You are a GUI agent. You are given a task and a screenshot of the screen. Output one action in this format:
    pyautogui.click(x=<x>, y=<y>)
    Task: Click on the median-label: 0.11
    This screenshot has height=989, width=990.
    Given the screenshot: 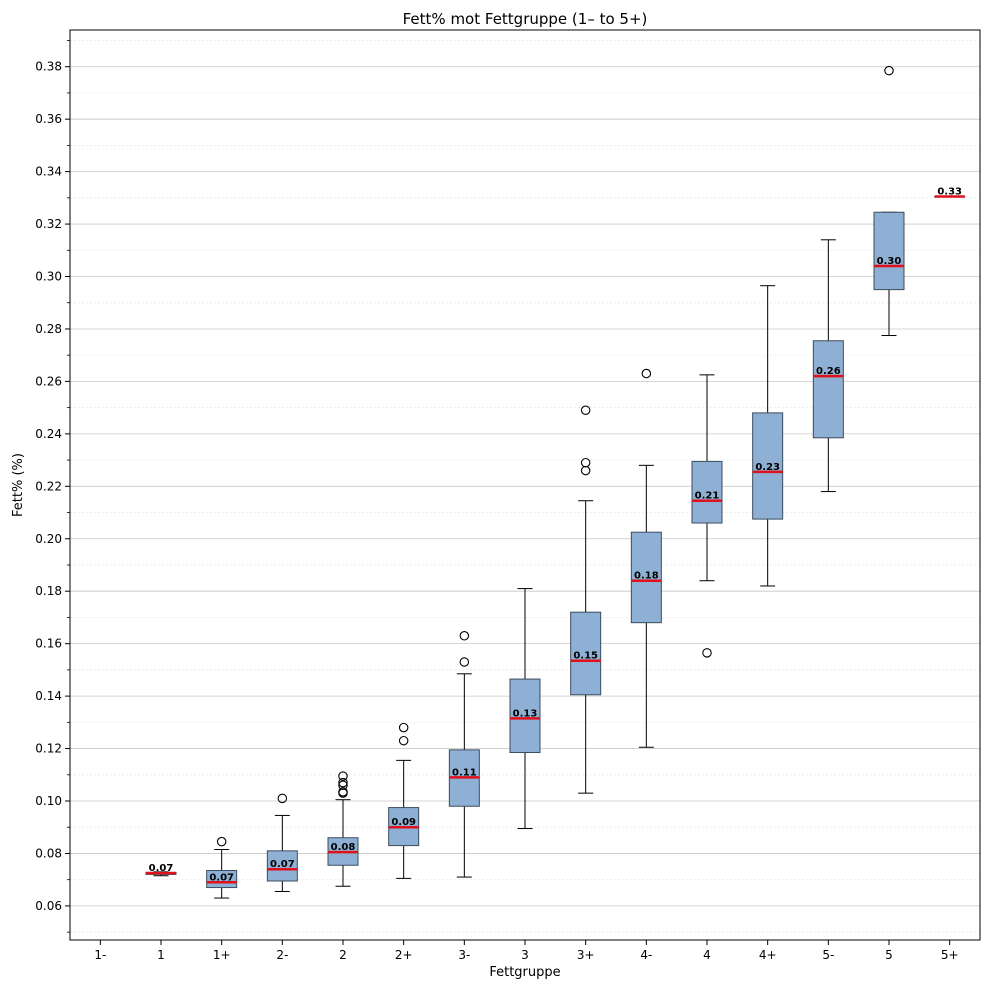 What is the action you would take?
    pyautogui.click(x=464, y=772)
    